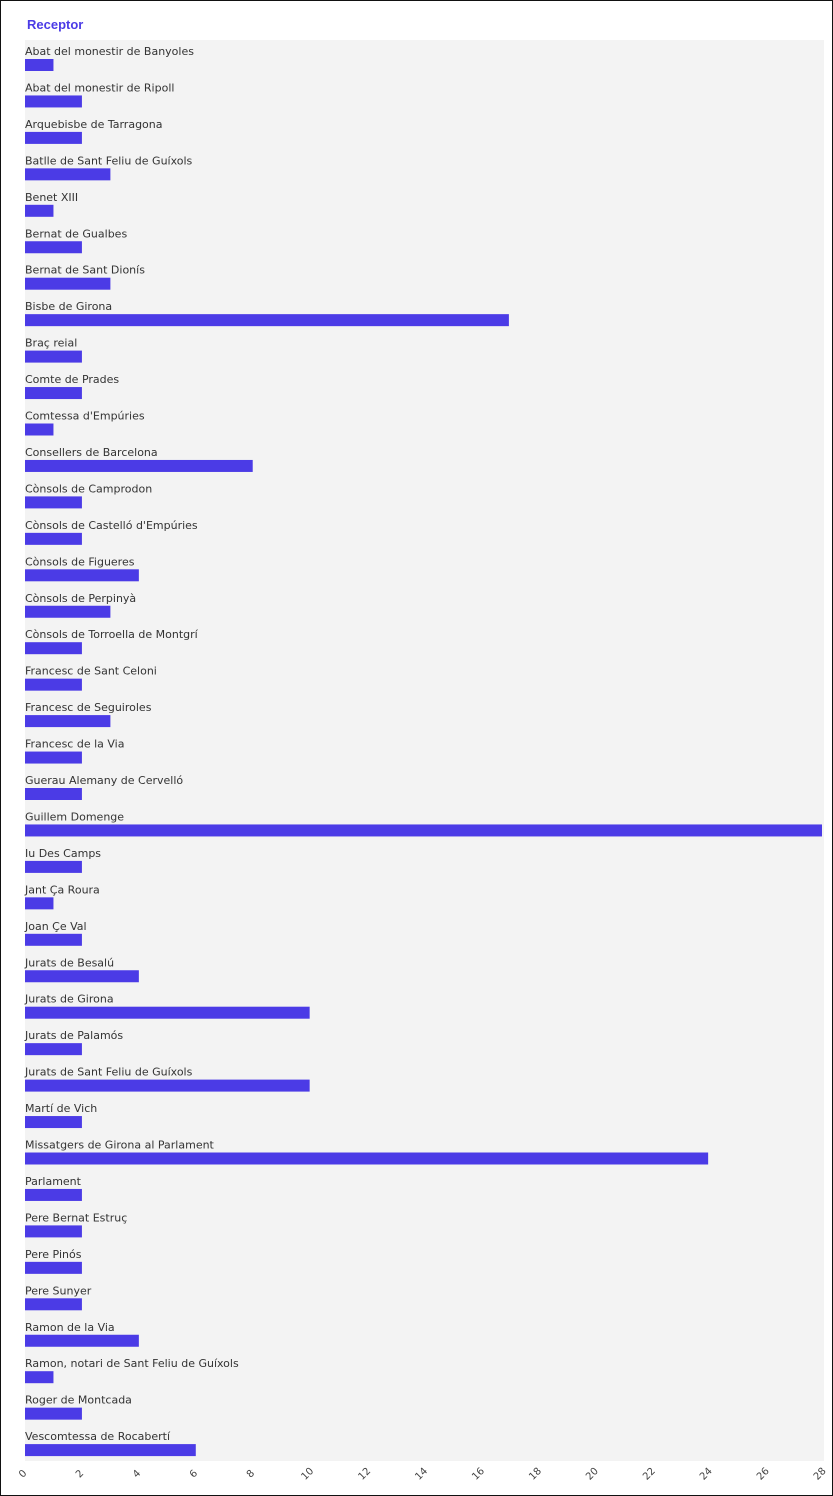 The height and width of the screenshot is (1496, 833). What do you see at coordinates (70, 1327) in the screenshot?
I see `bar-label: Ramon de la Via` at bounding box center [70, 1327].